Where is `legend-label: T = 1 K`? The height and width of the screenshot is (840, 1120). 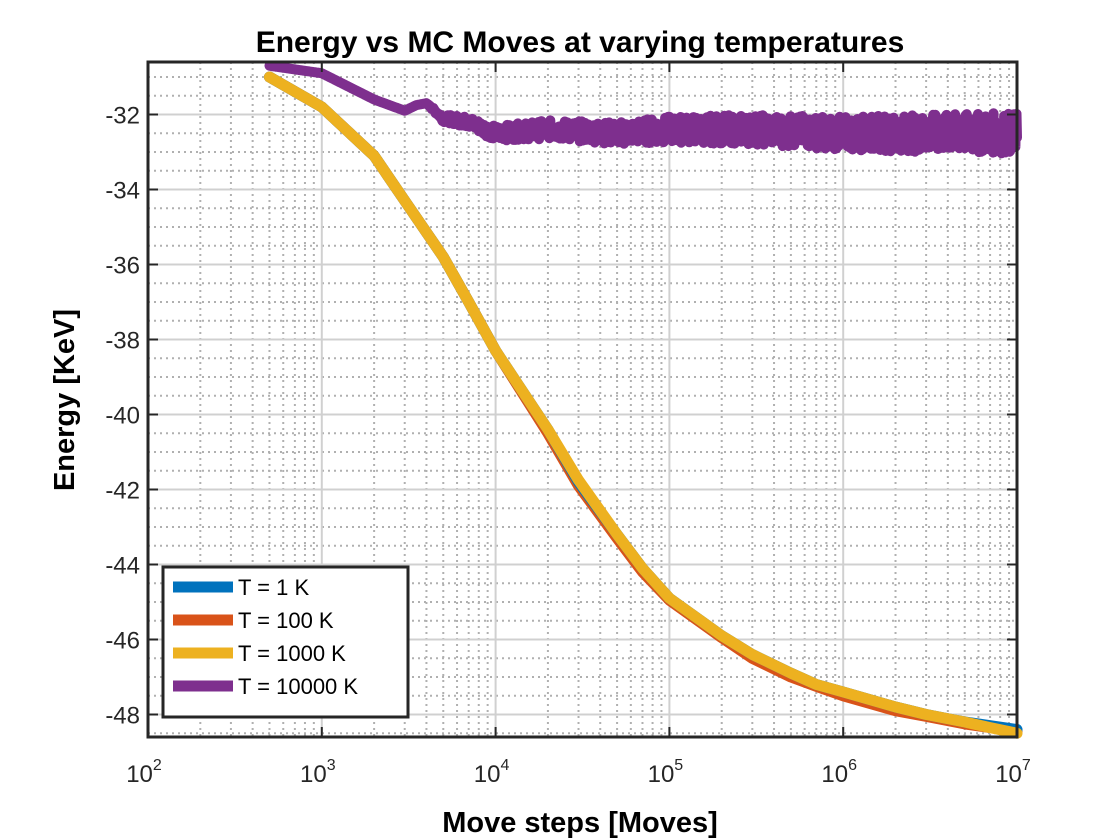 legend-label: T = 1 K is located at coordinates (273, 587).